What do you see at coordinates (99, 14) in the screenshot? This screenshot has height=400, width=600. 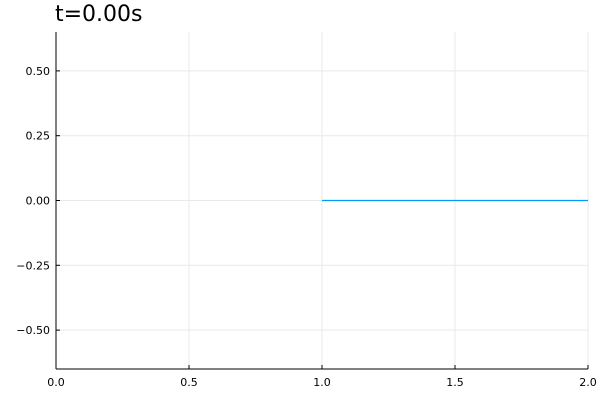 I see `chart-title: t=0.00s` at bounding box center [99, 14].